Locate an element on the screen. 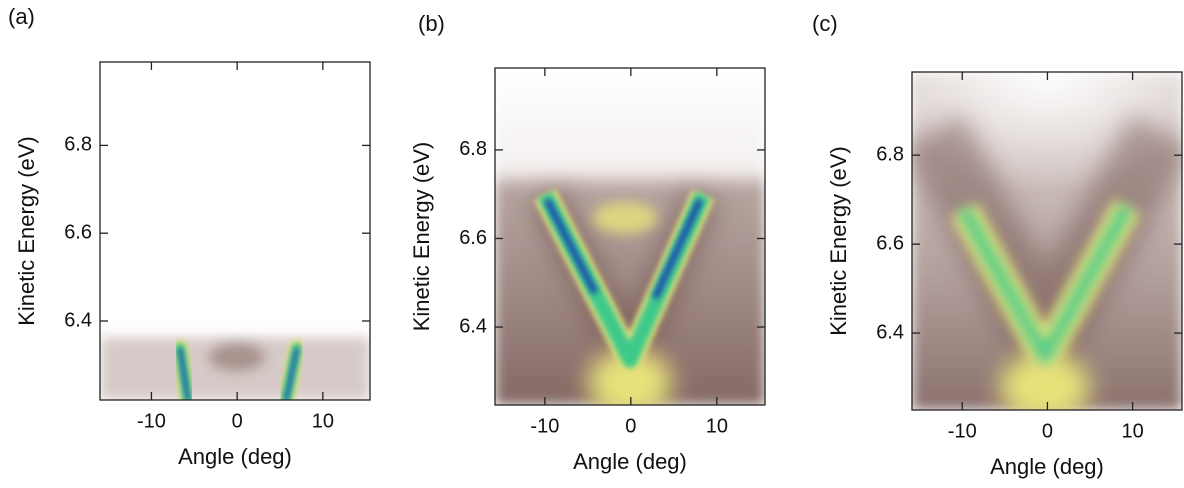  panel-label: (a) is located at coordinates (21, 16).